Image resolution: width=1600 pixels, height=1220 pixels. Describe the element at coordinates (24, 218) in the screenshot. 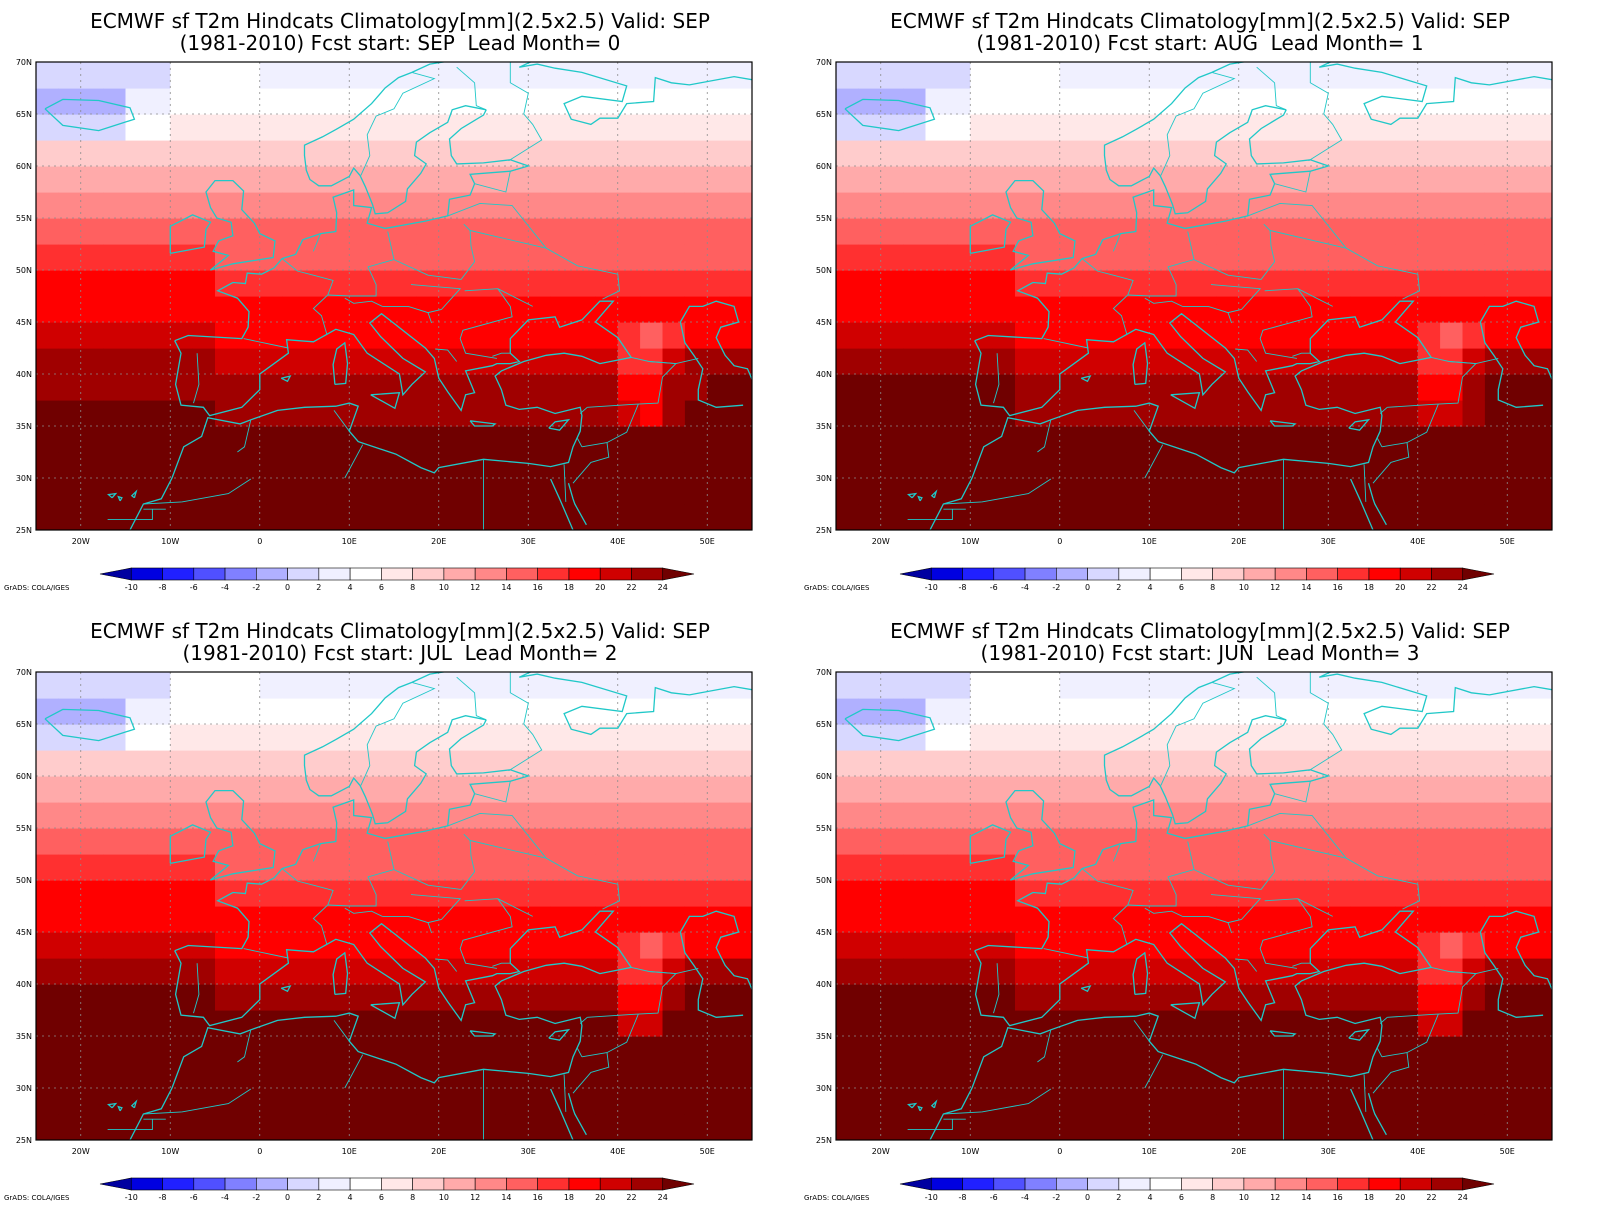

I see `lat-tick-label: 55N` at that location.